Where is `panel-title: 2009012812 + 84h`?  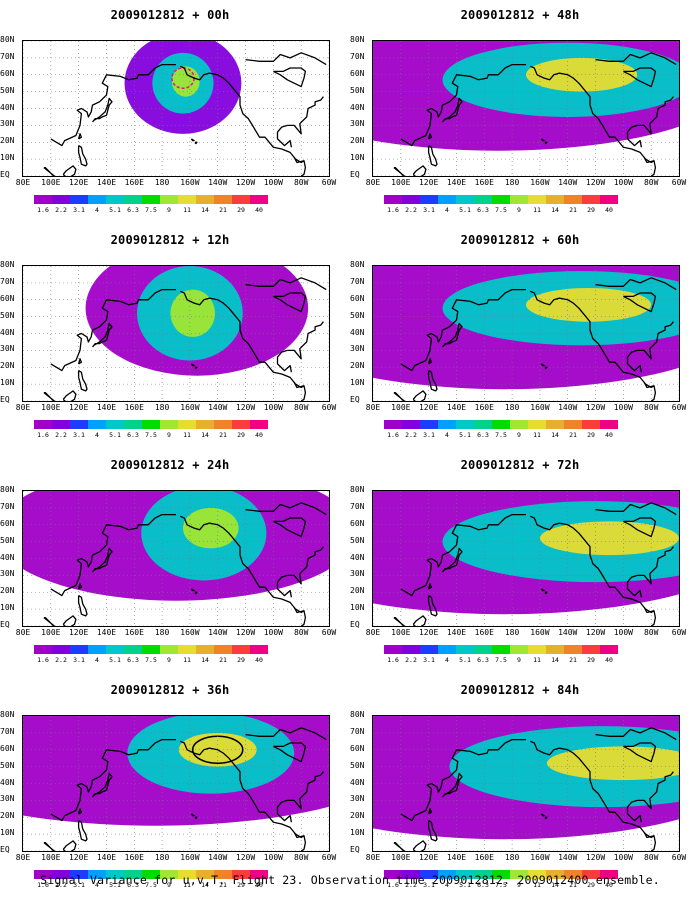
panel-title: 2009012812 + 84h is located at coordinates (520, 690).